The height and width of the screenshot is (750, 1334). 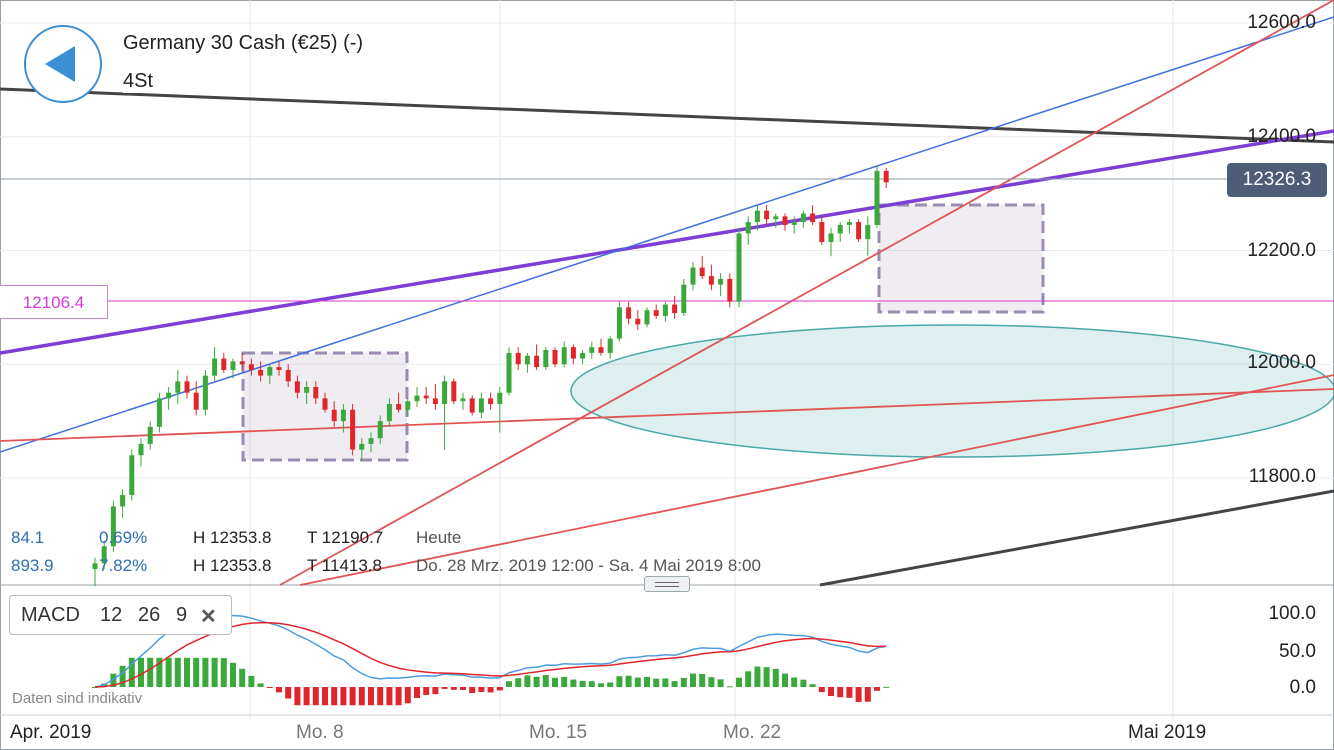 I want to click on trendline-dark-upper, so click(x=667, y=115).